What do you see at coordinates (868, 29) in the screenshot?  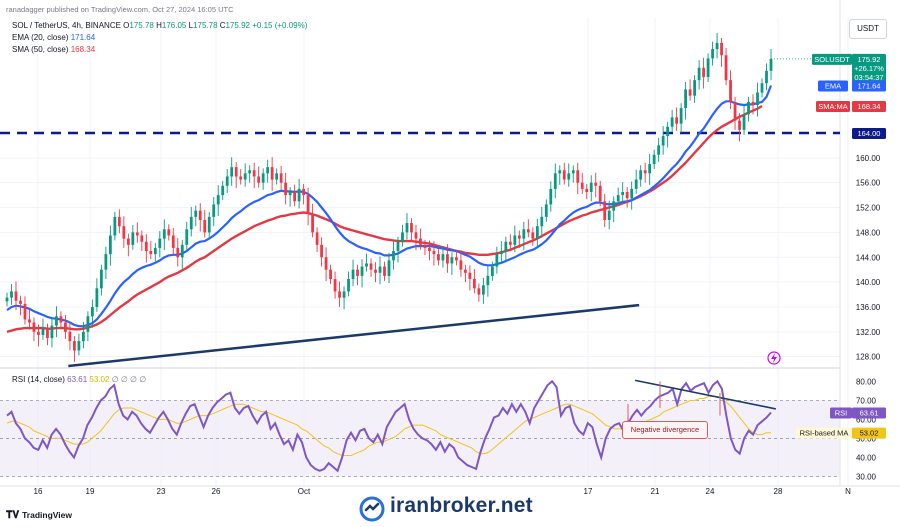 I see `currency-button: USDT` at bounding box center [868, 29].